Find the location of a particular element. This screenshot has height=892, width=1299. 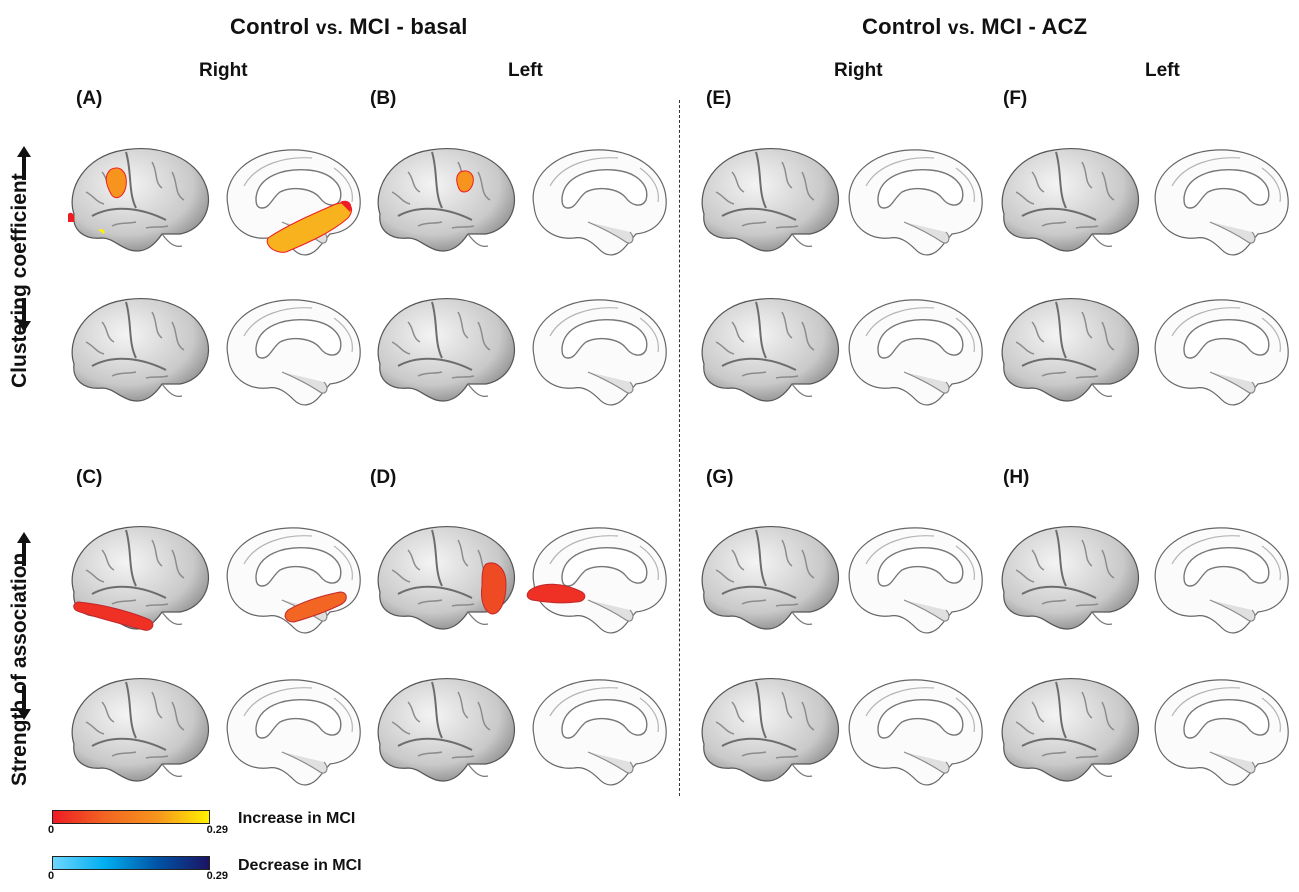

panel-label-b: (B) is located at coordinates (383, 98).